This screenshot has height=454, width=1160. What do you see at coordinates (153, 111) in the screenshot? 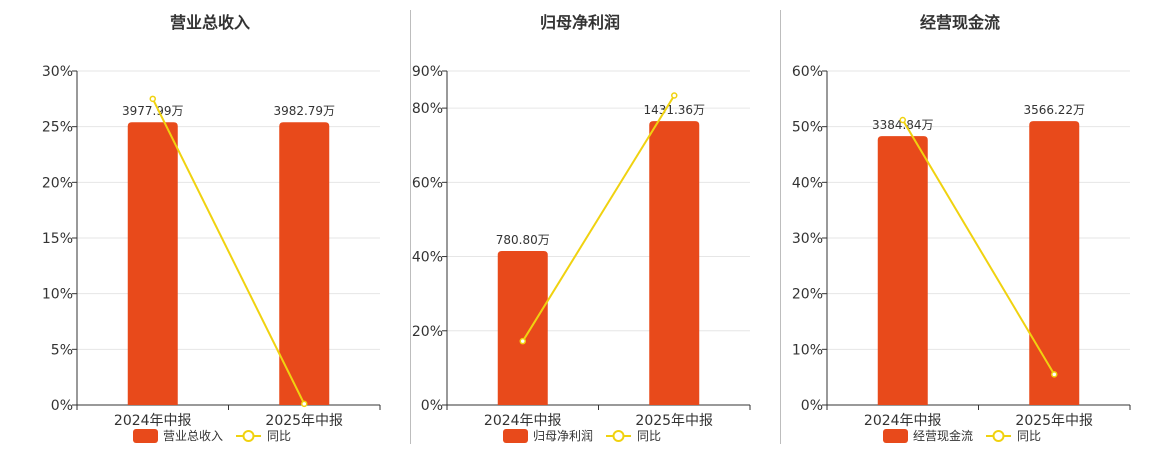
I see `bar-data-label: 3977.99万` at bounding box center [153, 111].